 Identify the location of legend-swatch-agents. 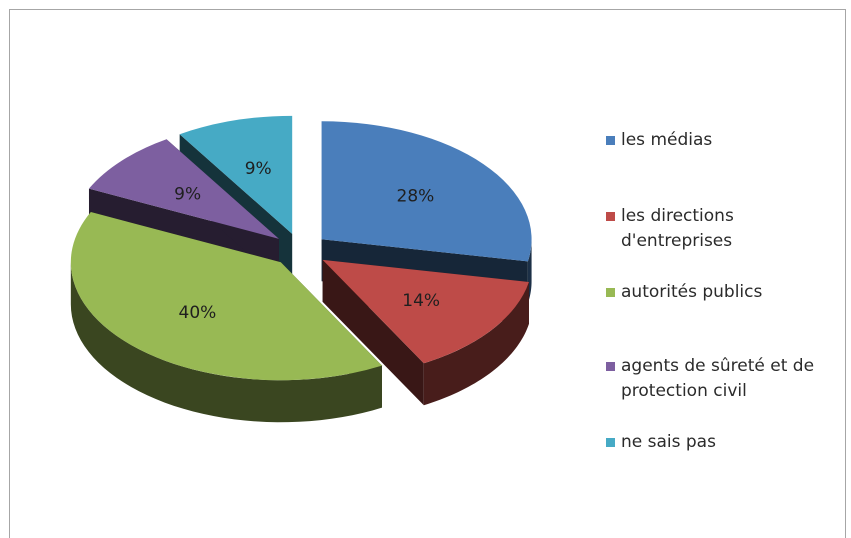
(610, 366).